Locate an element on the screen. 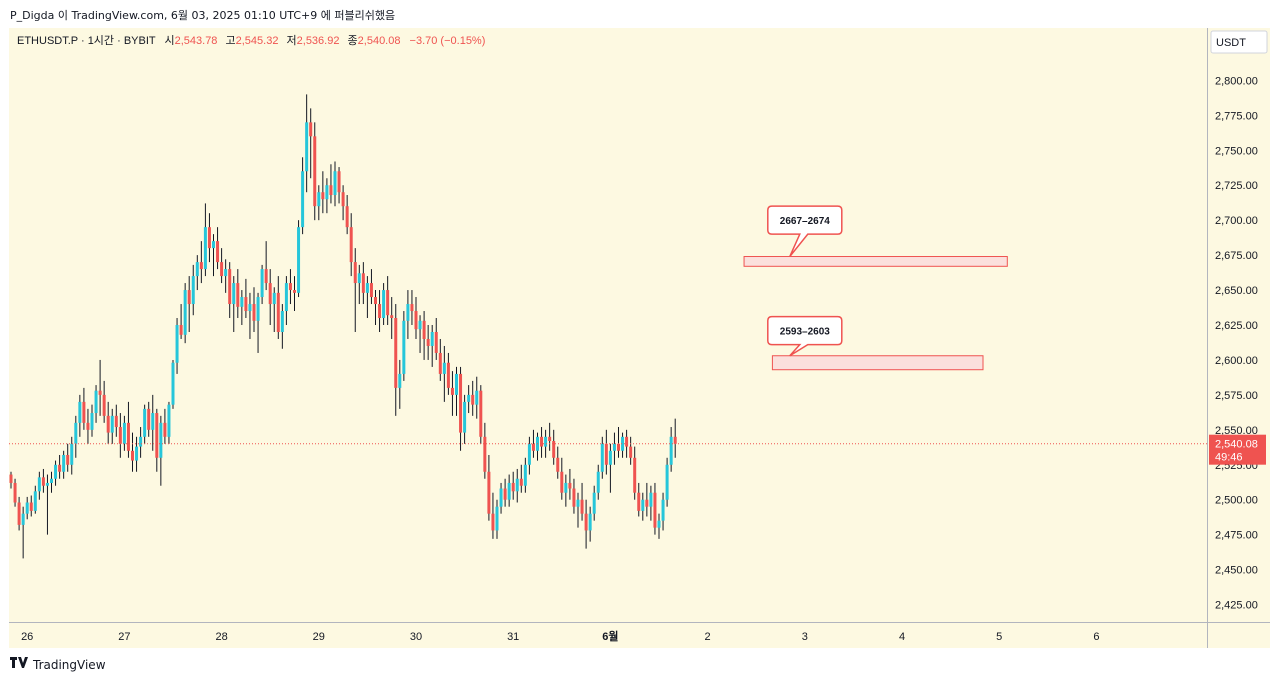  time-axis-panel is located at coordinates (639, 635).